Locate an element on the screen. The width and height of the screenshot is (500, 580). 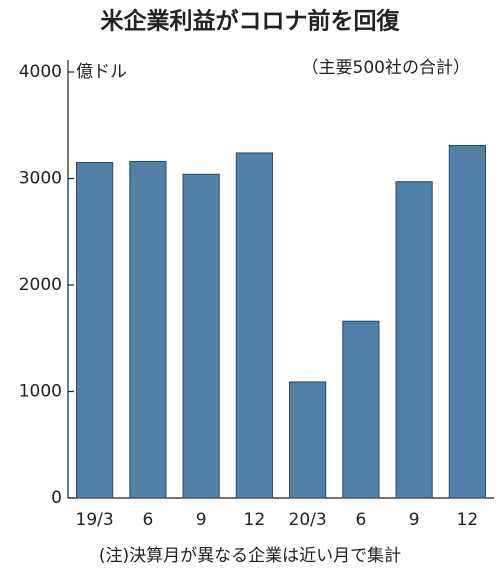
note: (注)決算月が異なる企業は近い月で集計 is located at coordinates (250, 556).